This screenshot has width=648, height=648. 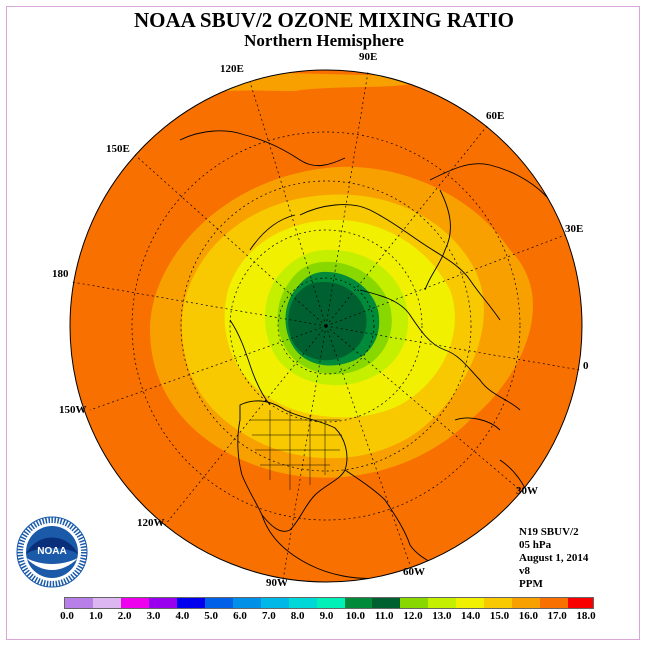 I want to click on lon-label-60w: 60W, so click(x=414, y=572).